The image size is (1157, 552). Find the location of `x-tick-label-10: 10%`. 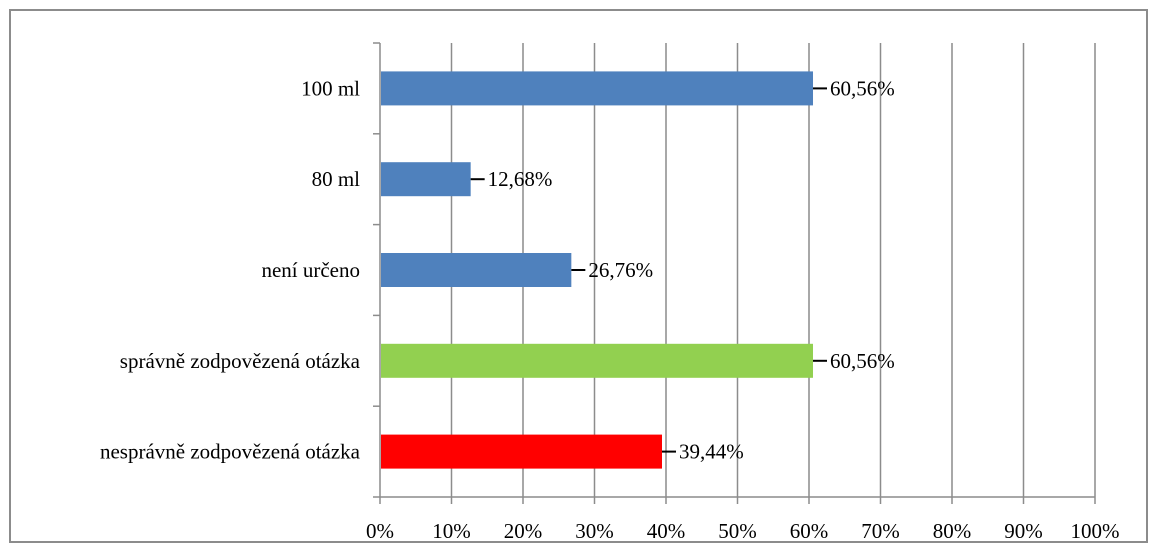

x-tick-label-10: 10% is located at coordinates (451, 531).